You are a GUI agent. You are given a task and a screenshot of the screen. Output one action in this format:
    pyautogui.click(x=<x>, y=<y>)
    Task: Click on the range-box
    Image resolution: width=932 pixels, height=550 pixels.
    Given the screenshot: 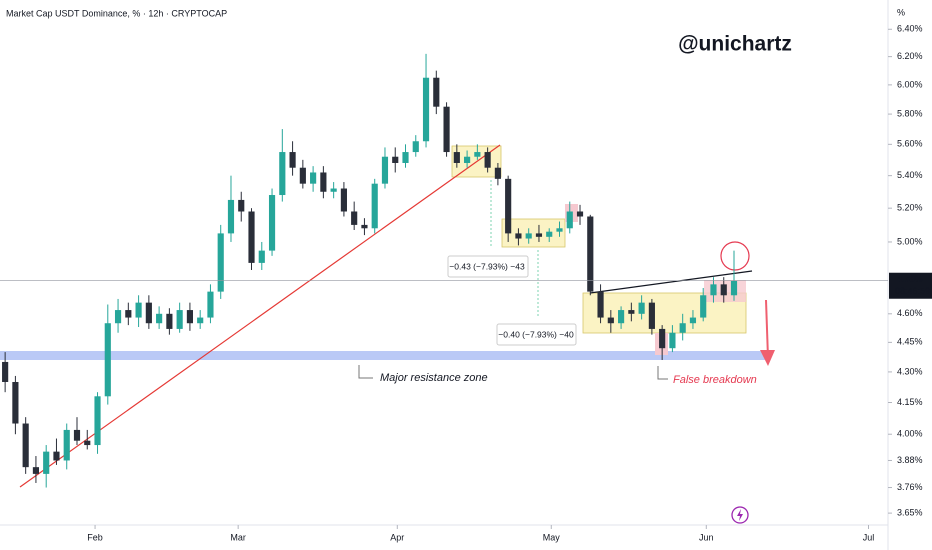 What is the action you would take?
    pyautogui.click(x=533, y=233)
    